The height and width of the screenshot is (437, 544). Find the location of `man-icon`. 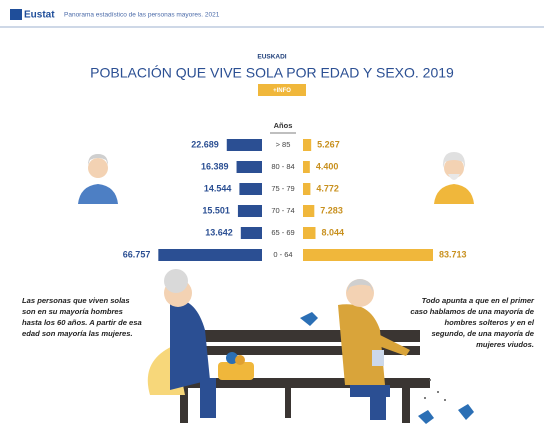

man-icon is located at coordinates (98, 180).